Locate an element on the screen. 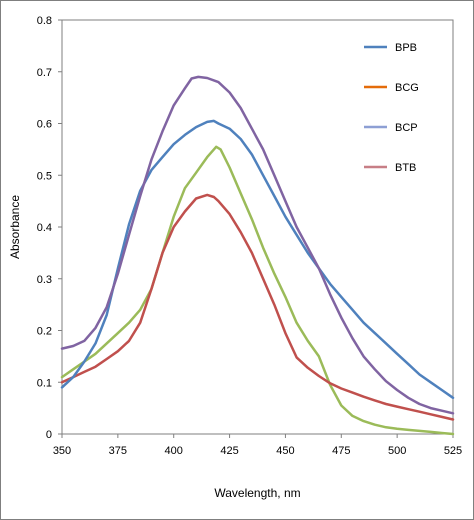  x-tick-label: 400 is located at coordinates (174, 451).